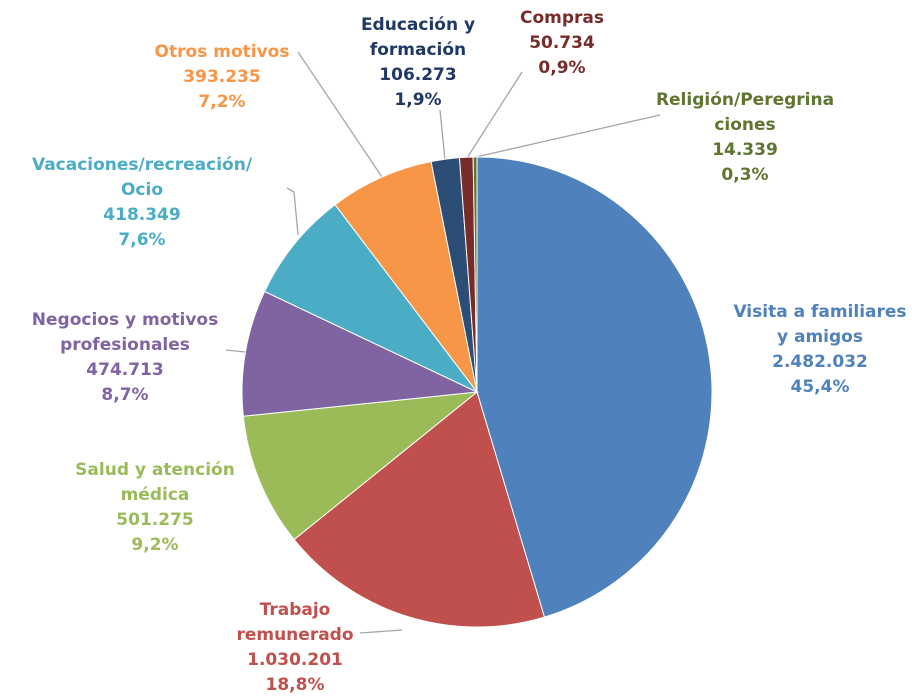 The width and height of the screenshot is (912, 698). I want to click on label-line: Otros motivos, so click(222, 52).